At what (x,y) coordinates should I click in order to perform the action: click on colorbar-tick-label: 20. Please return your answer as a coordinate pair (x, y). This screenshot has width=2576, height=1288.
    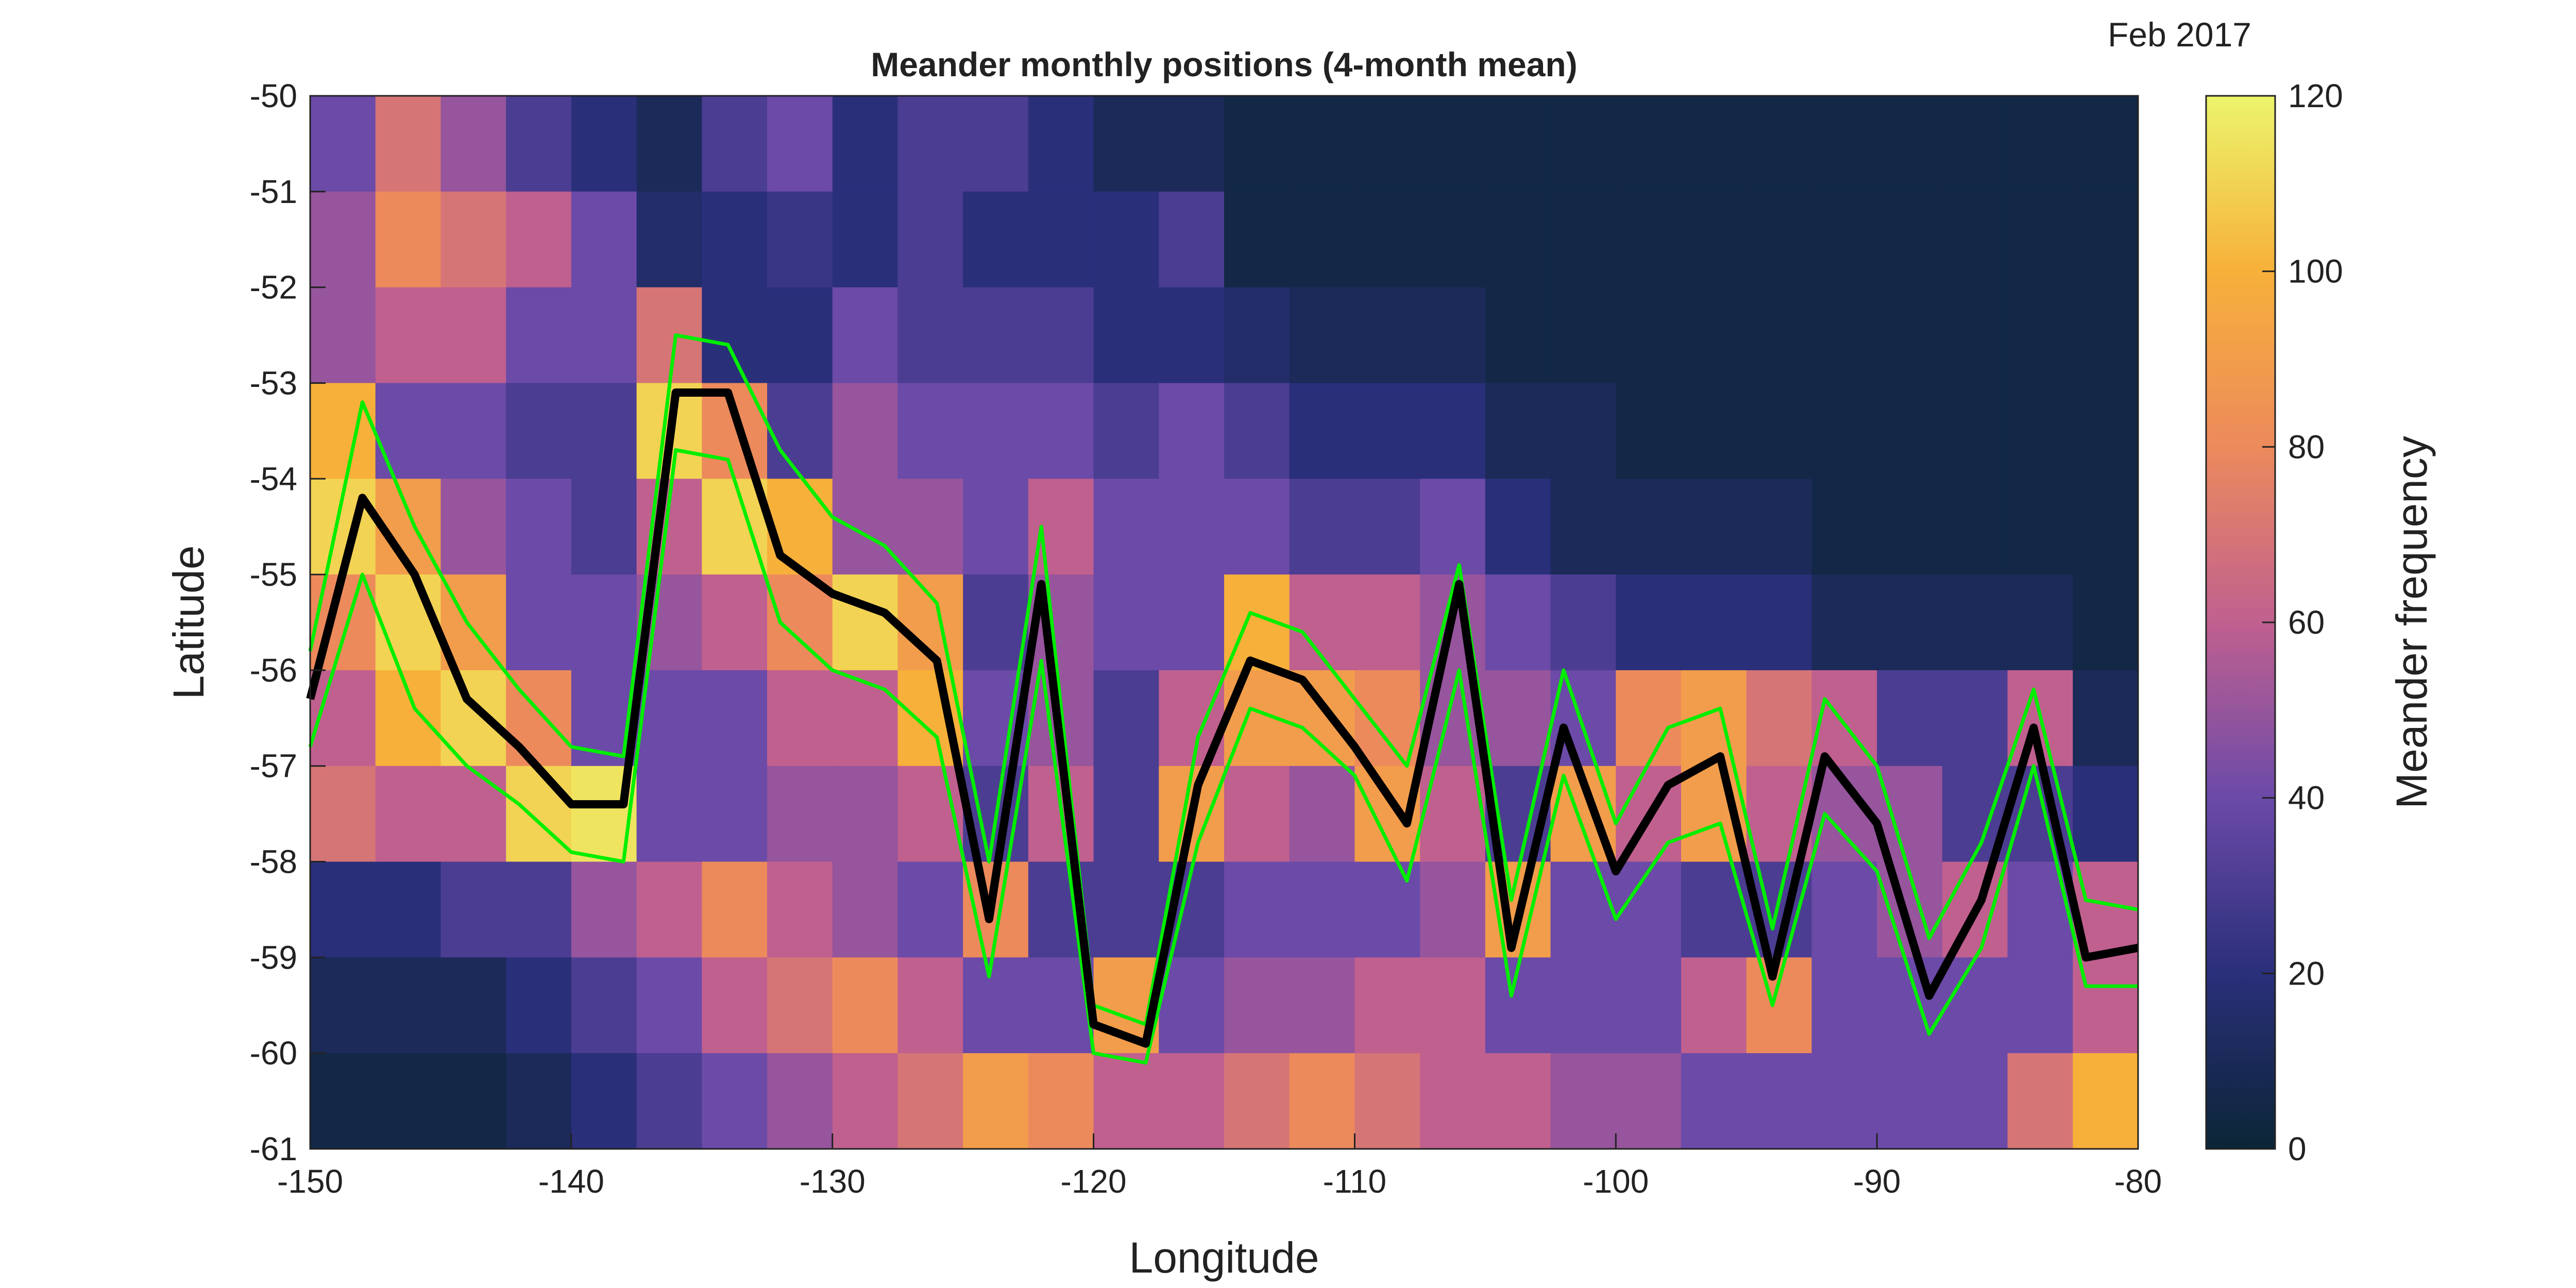
    Looking at the image, I should click on (2306, 973).